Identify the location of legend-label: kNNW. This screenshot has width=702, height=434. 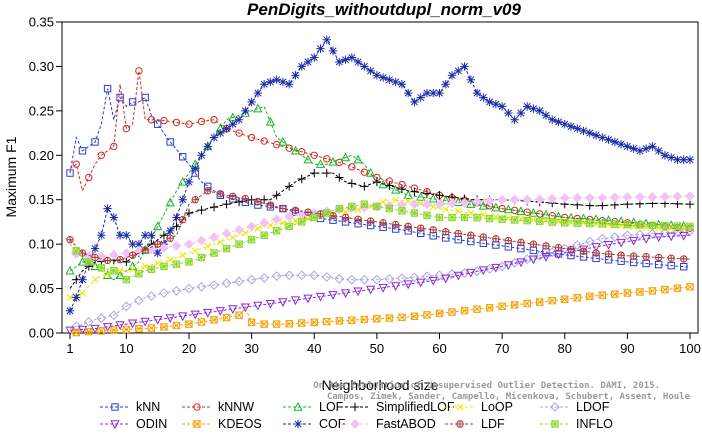
(236, 407).